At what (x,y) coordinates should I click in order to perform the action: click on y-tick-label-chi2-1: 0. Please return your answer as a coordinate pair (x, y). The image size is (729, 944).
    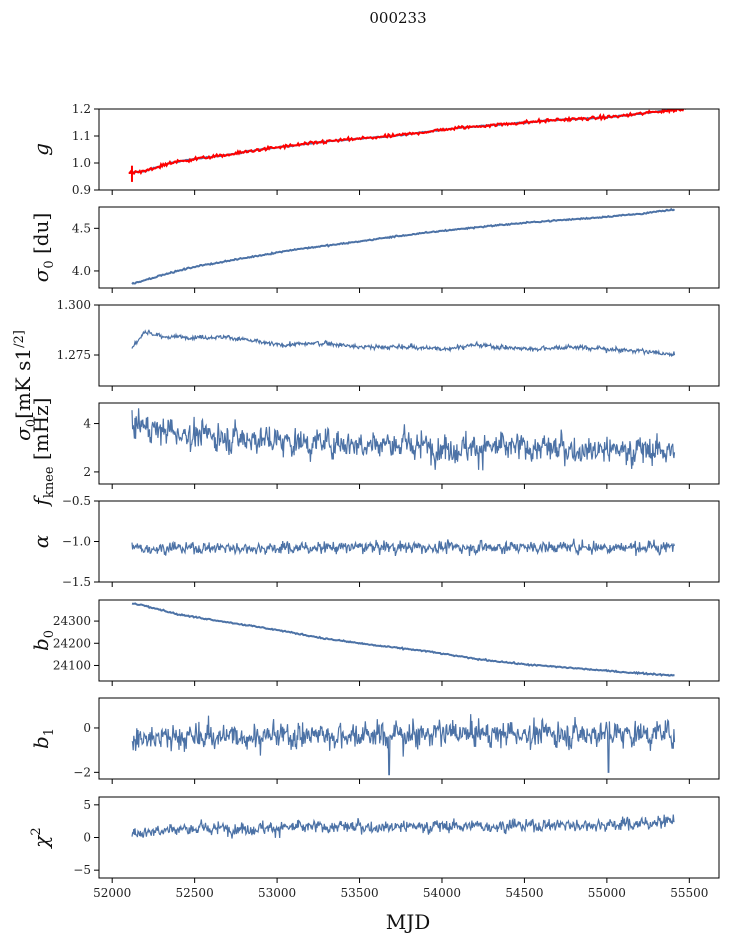
    Looking at the image, I should click on (87, 838).